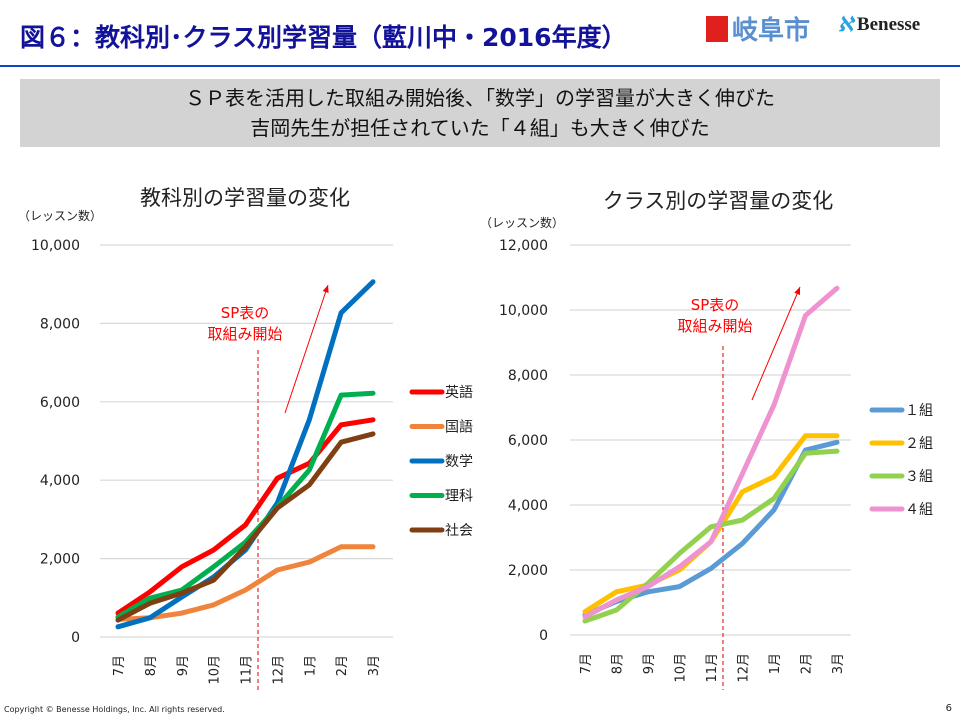 The width and height of the screenshot is (960, 720). Describe the element at coordinates (480, 128) in the screenshot. I see `summary-line-2: 吉岡先生が担任されていた「４組」も大きく伸びた` at that location.